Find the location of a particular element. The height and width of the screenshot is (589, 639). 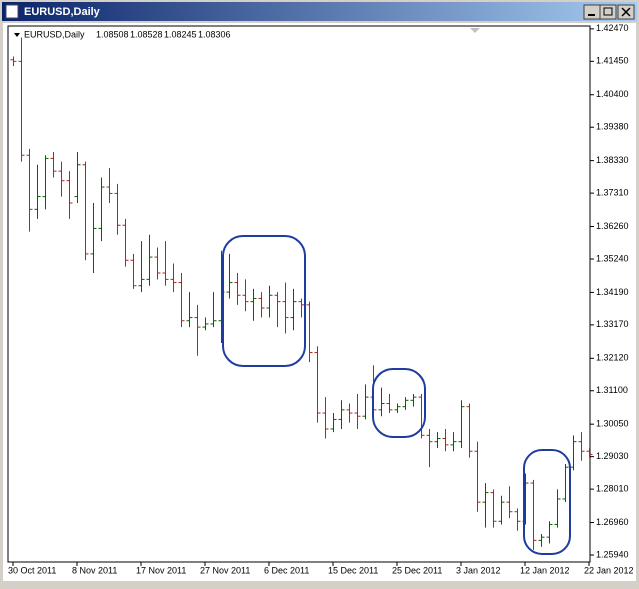

y-tick-label: 1.31100 is located at coordinates (612, 390).